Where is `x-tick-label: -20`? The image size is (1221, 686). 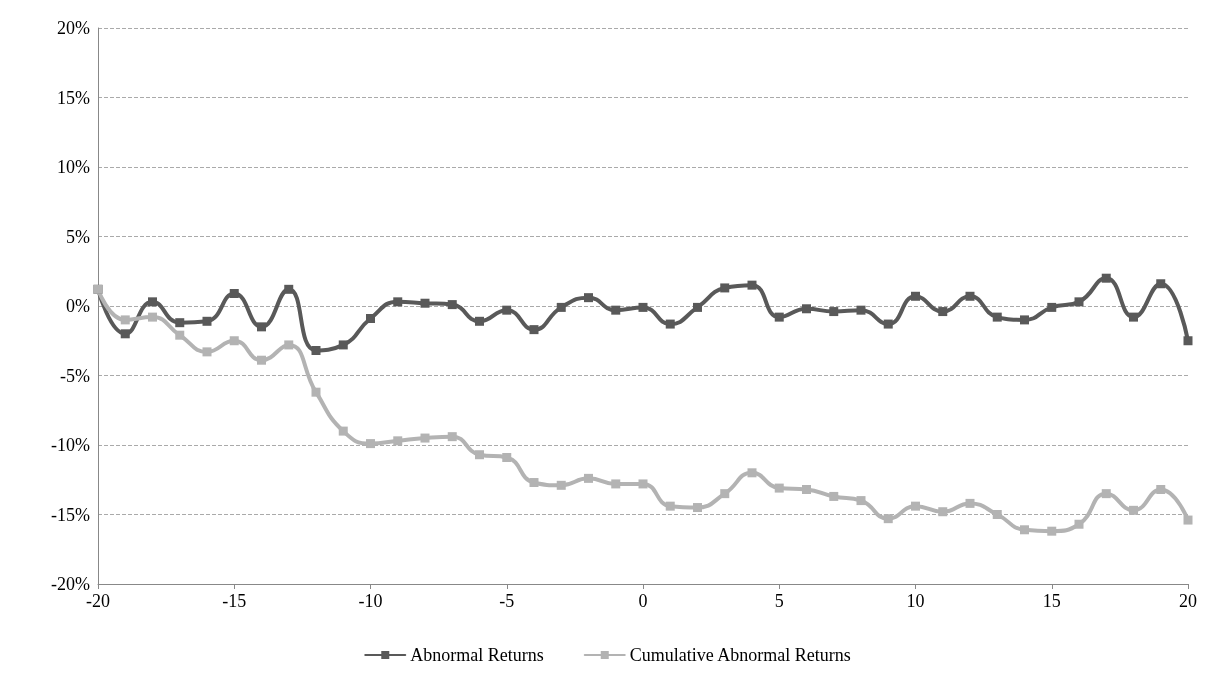 x-tick-label: -20 is located at coordinates (98, 601).